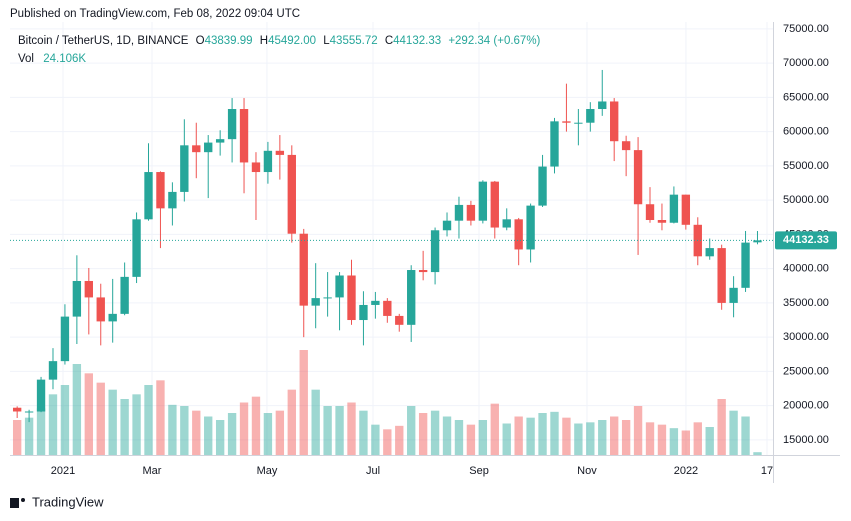  What do you see at coordinates (806, 63) in the screenshot?
I see `y-tick-label: 70000.00` at bounding box center [806, 63].